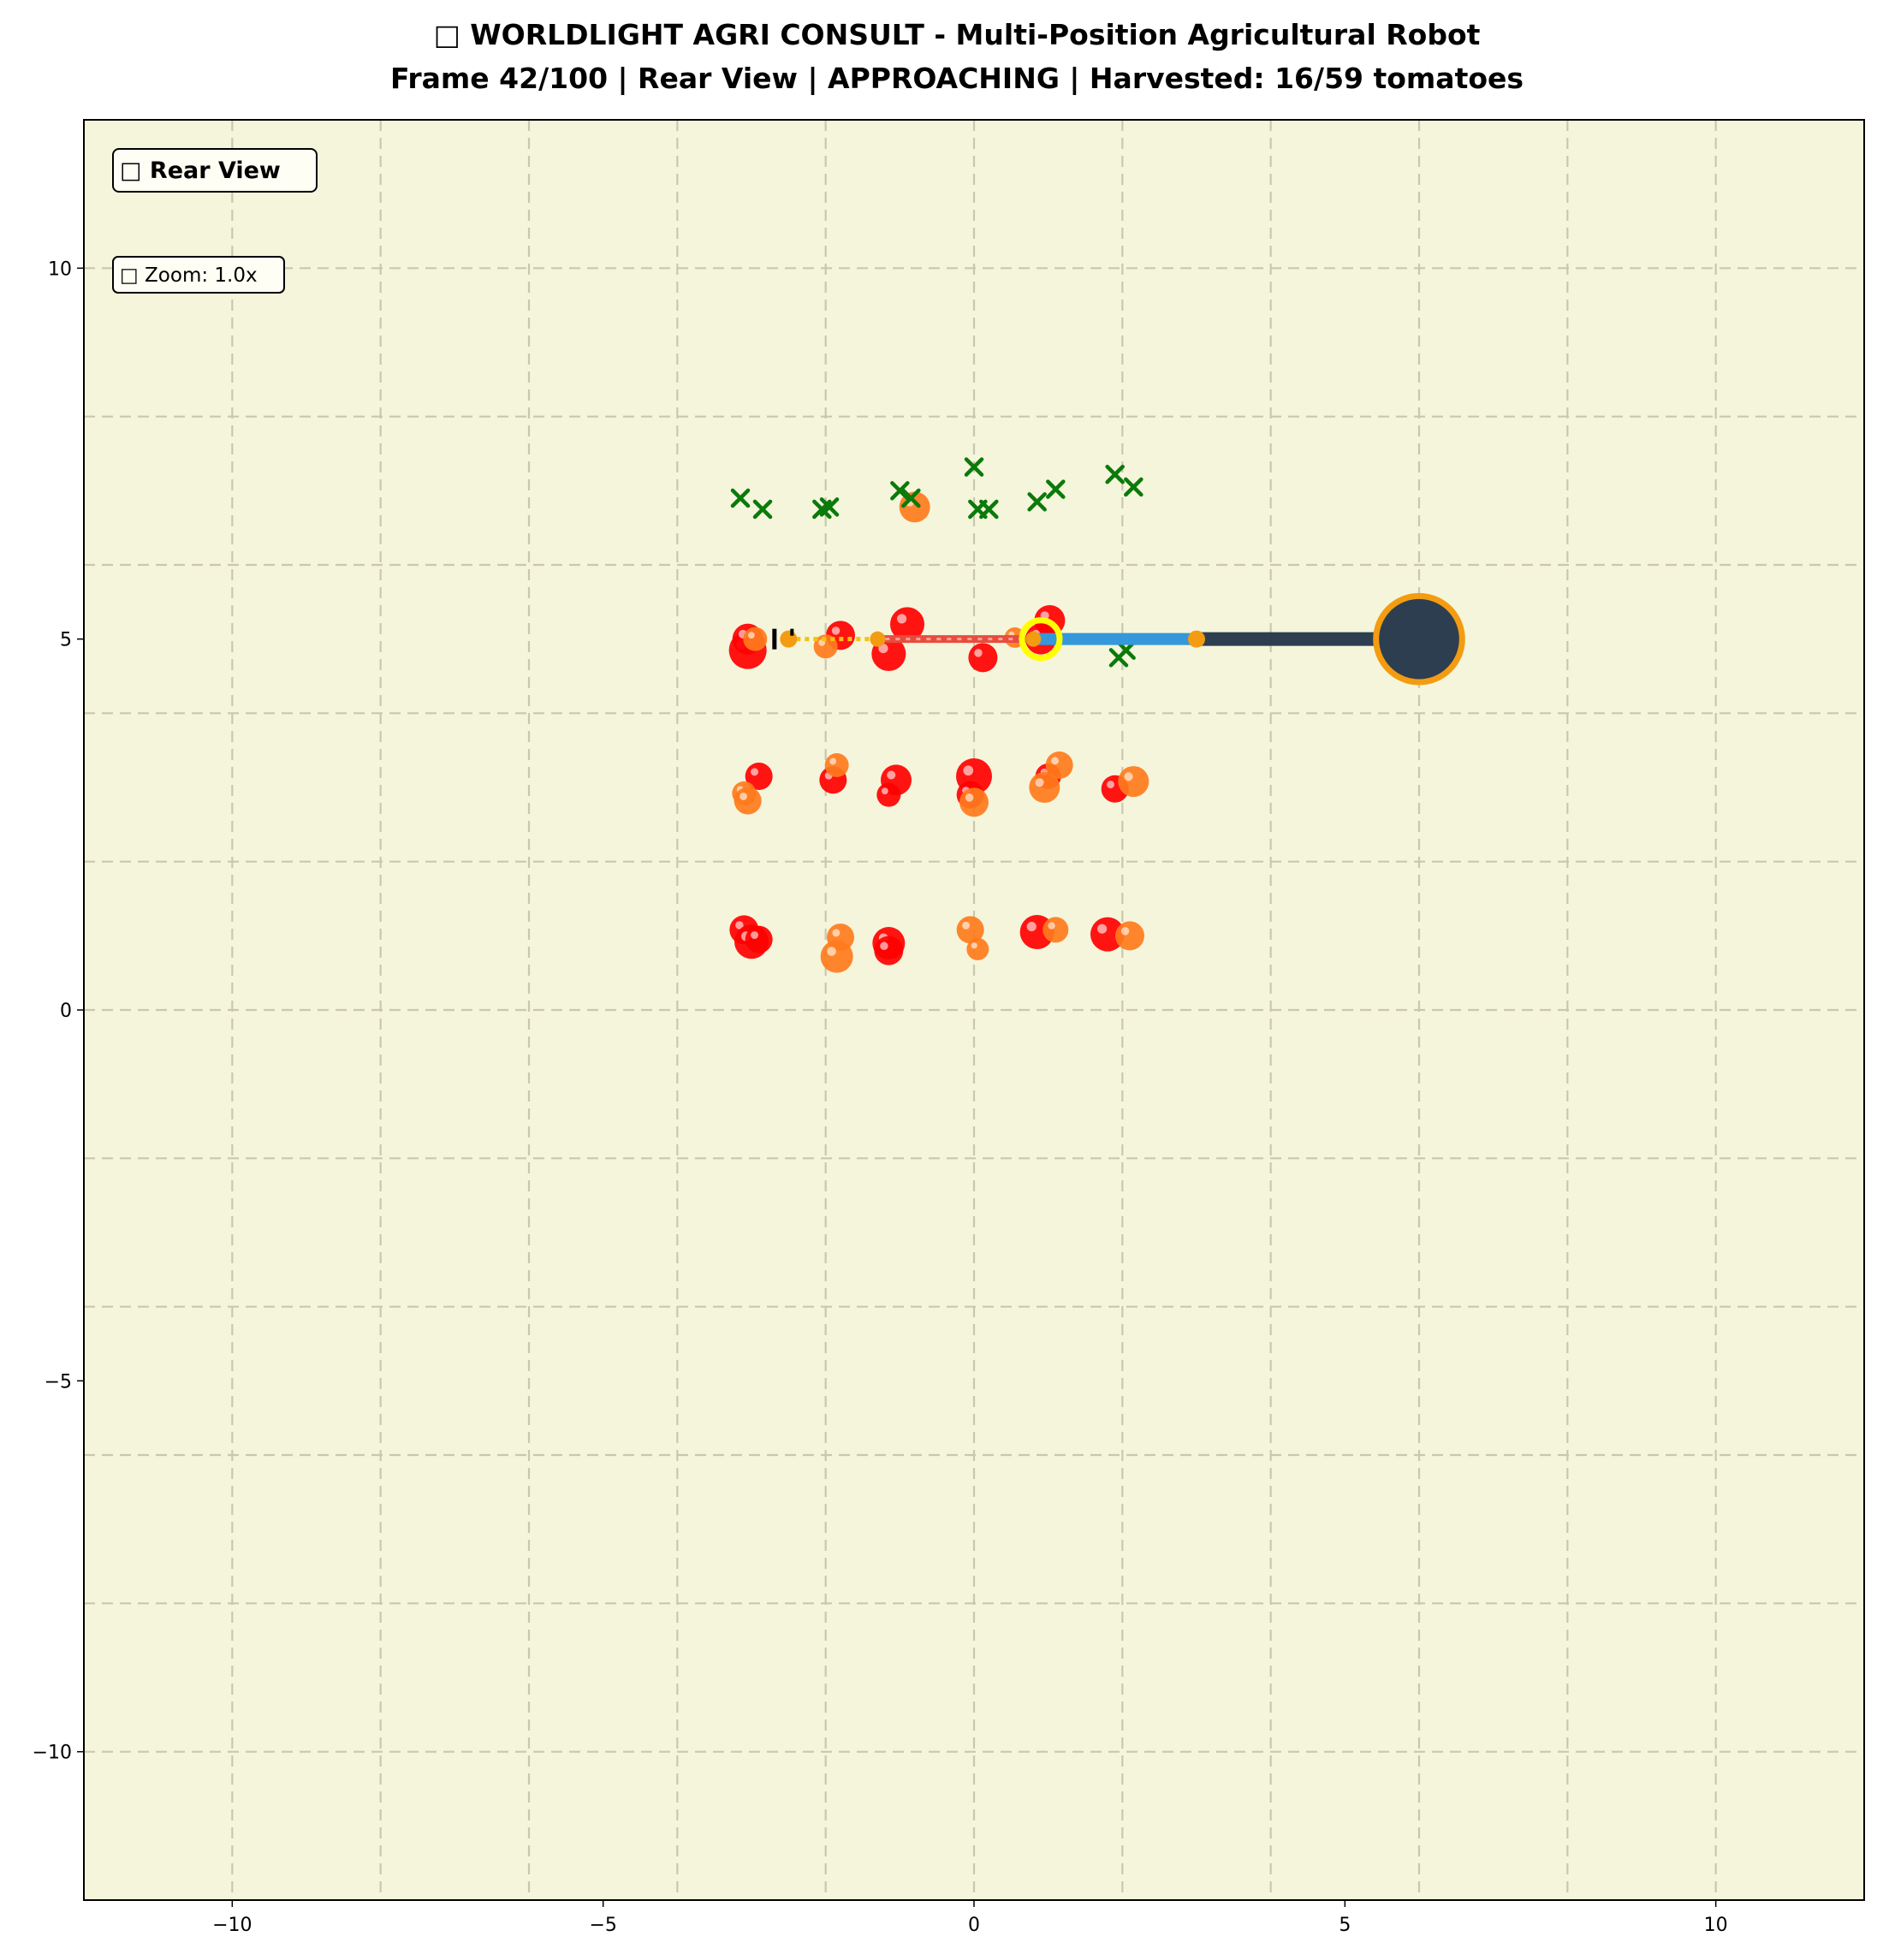 The image size is (1883, 1960). Describe the element at coordinates (53, 1753) in the screenshot. I see `y-tick-label: −10` at that location.